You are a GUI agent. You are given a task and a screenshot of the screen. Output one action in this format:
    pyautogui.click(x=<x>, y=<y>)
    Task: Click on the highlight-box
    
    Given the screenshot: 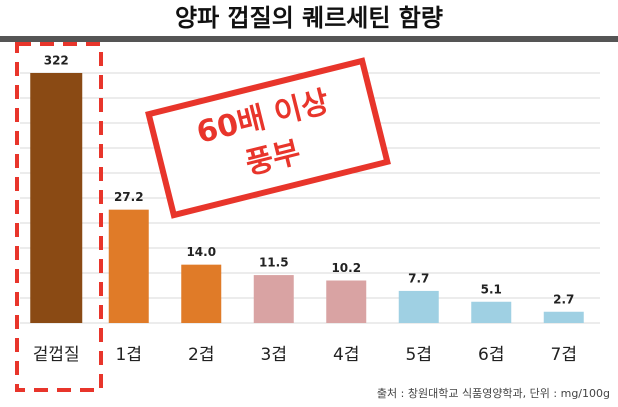 What is the action you would take?
    pyautogui.click(x=59, y=217)
    